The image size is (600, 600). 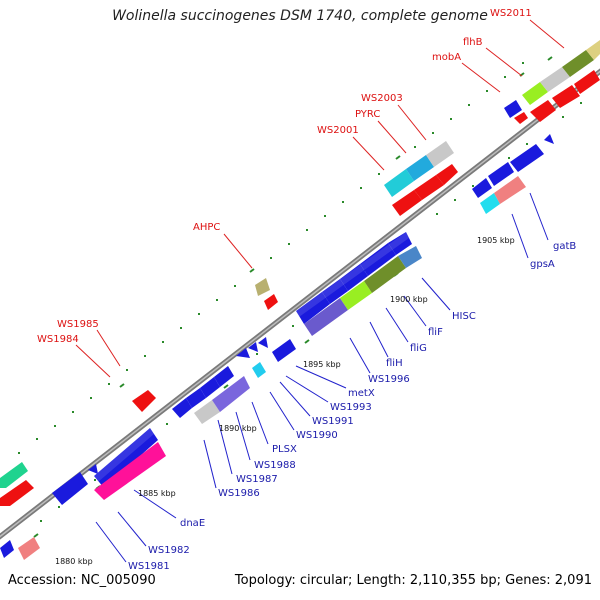 I want to click on gene-label-moba: mobA, so click(x=446, y=57).